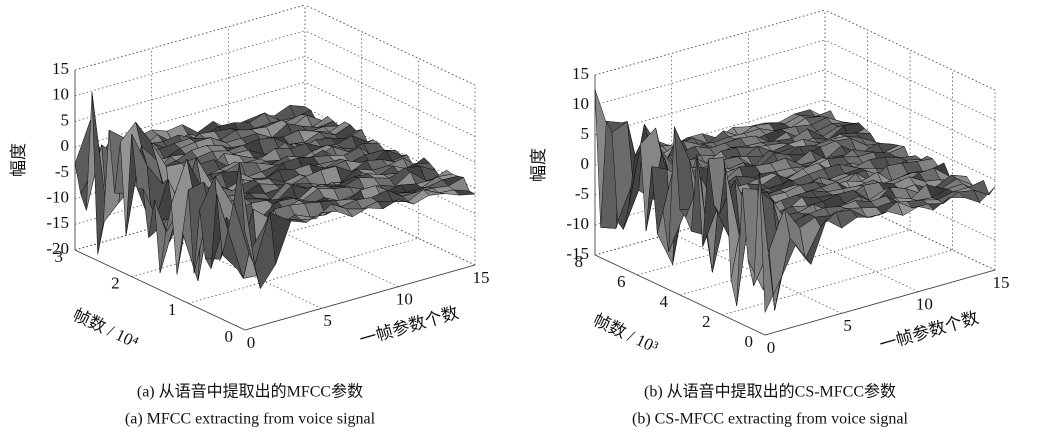 This screenshot has height=436, width=1042. What do you see at coordinates (625, 333) in the screenshot?
I see `y-axis-label: 帧数 / 10³` at bounding box center [625, 333].